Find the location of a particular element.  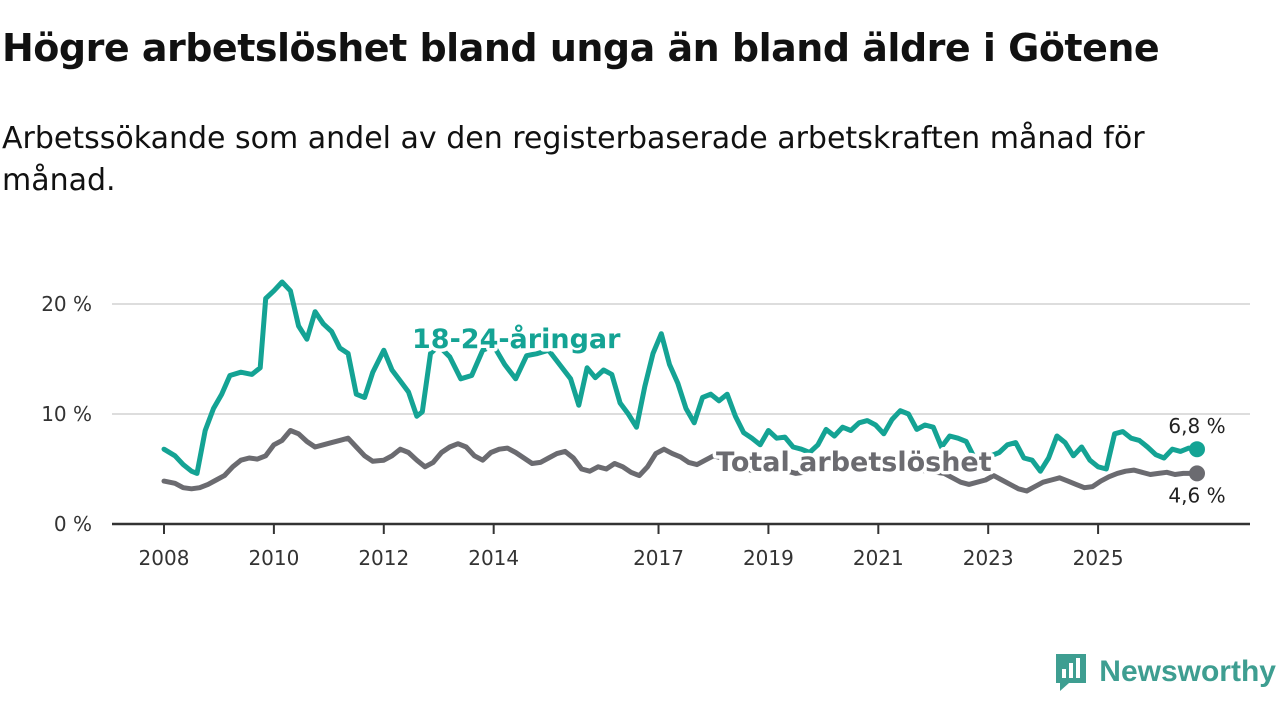

y-axis-ticks: 0 % 10 % 20 % is located at coordinates (66, 414).